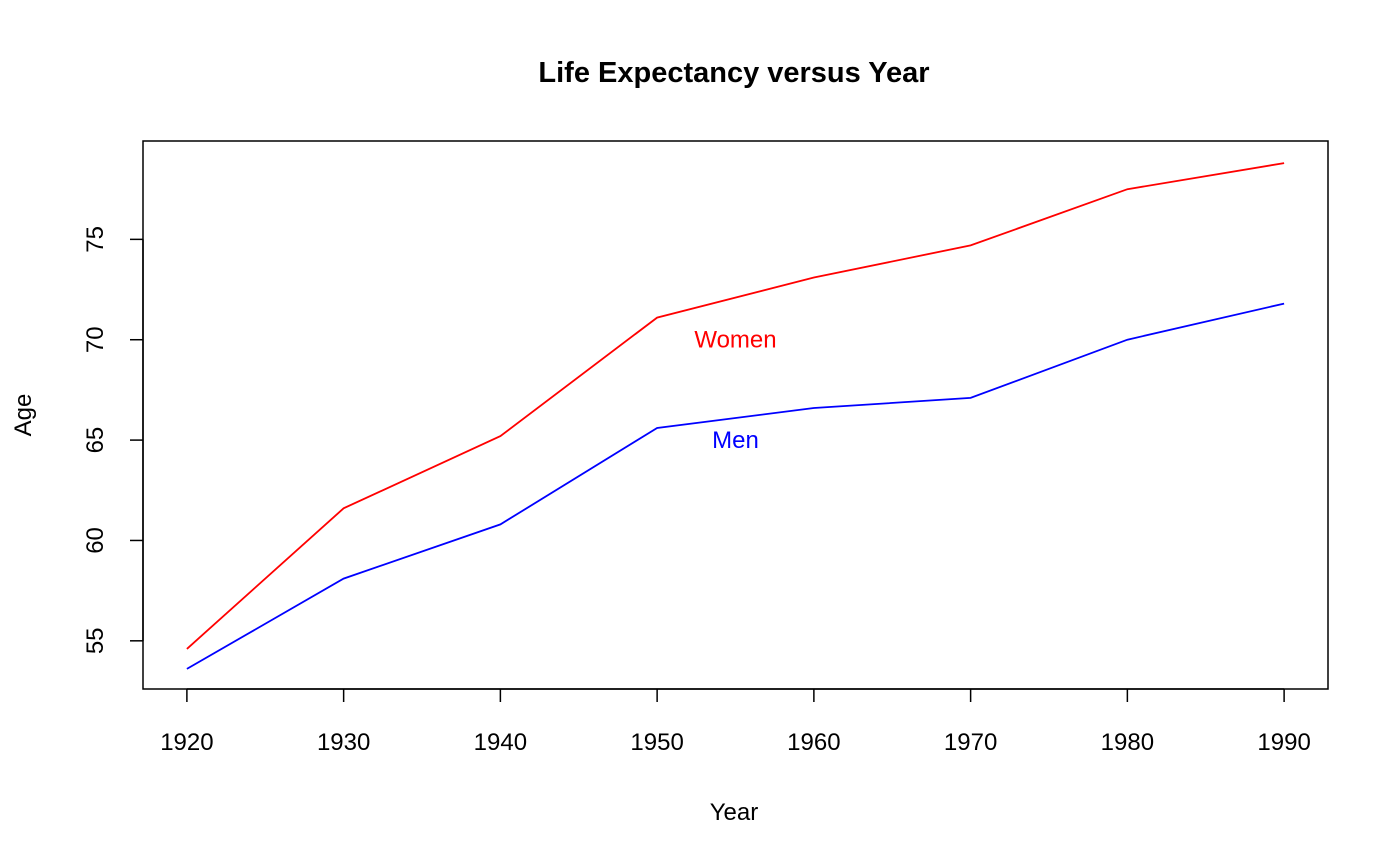 The width and height of the screenshot is (1400, 865). Describe the element at coordinates (1283, 742) in the screenshot. I see `x-tick-label: 1990` at that location.